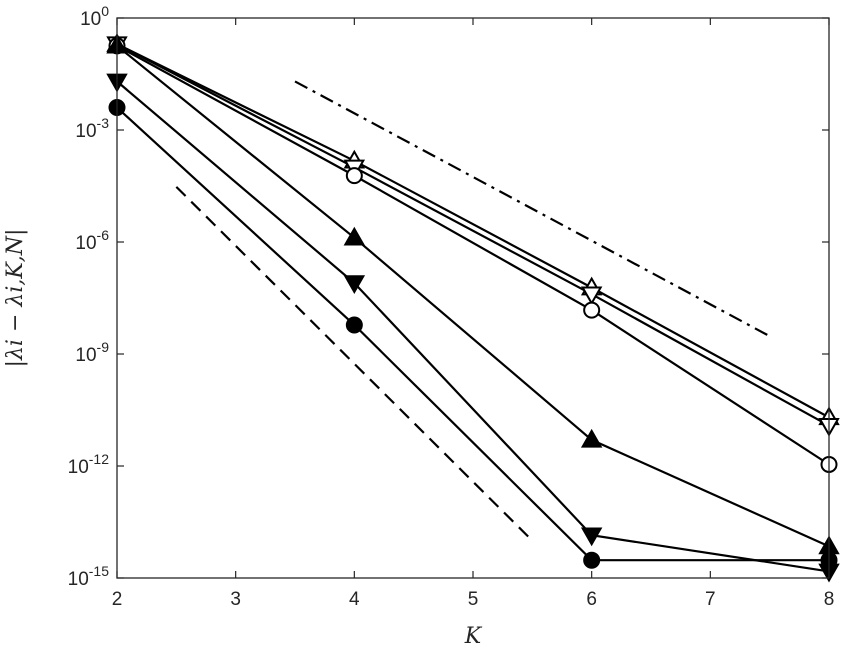 The image size is (845, 648). What do you see at coordinates (591, 599) in the screenshot?
I see `x-tick-label: 6` at bounding box center [591, 599].